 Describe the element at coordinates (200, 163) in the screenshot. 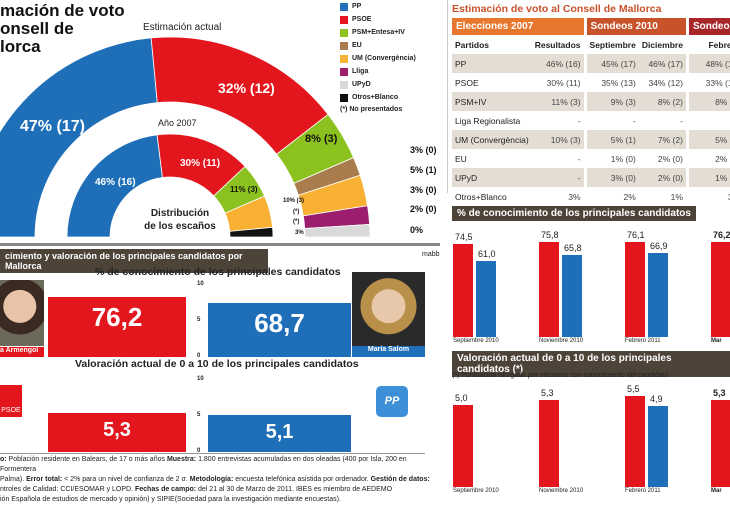

I see `segment-label: 30% (11)` at that location.